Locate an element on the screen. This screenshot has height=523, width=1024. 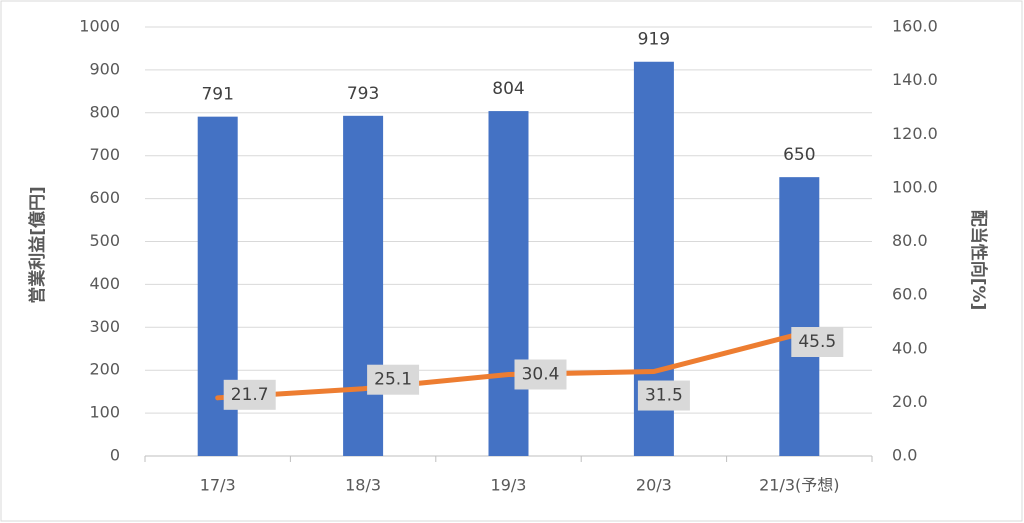
x-tick-label: 17/3 is located at coordinates (218, 485).